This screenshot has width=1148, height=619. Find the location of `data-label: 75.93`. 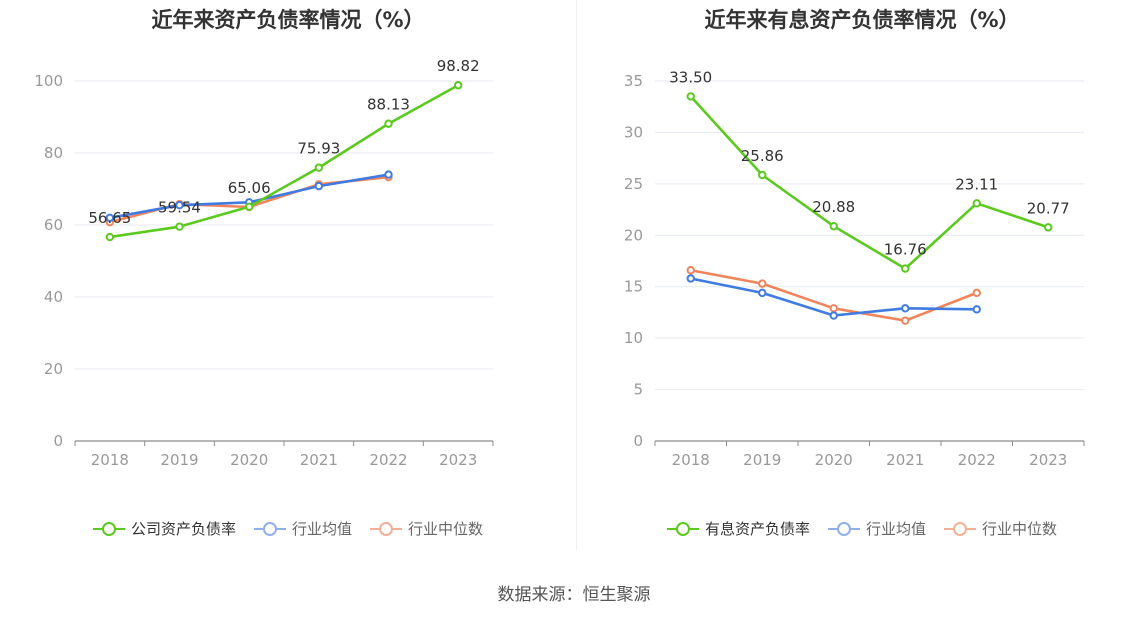

data-label: 75.93 is located at coordinates (318, 149).